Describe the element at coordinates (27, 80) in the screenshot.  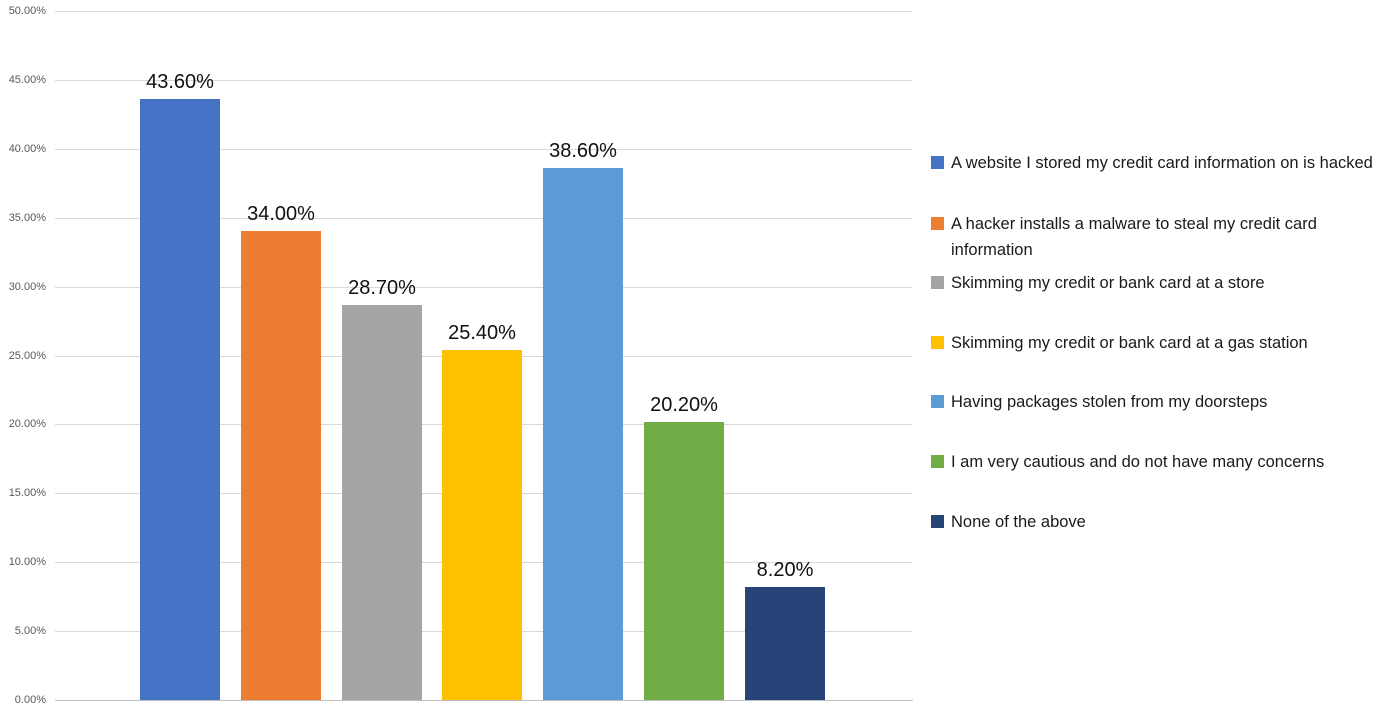
I see `y-tick-label: 45.00%` at that location.